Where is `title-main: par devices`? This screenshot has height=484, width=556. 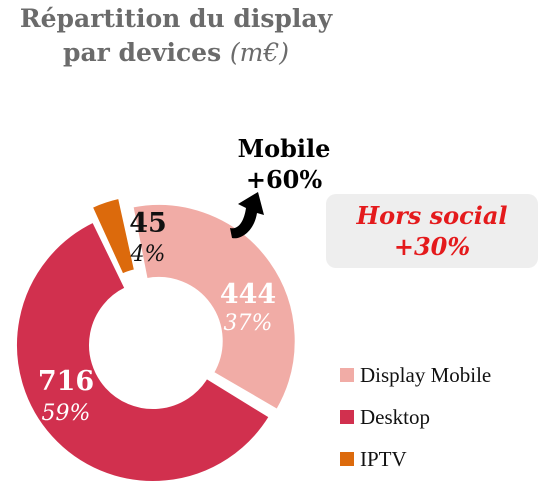
title-main: par devices is located at coordinates (142, 52).